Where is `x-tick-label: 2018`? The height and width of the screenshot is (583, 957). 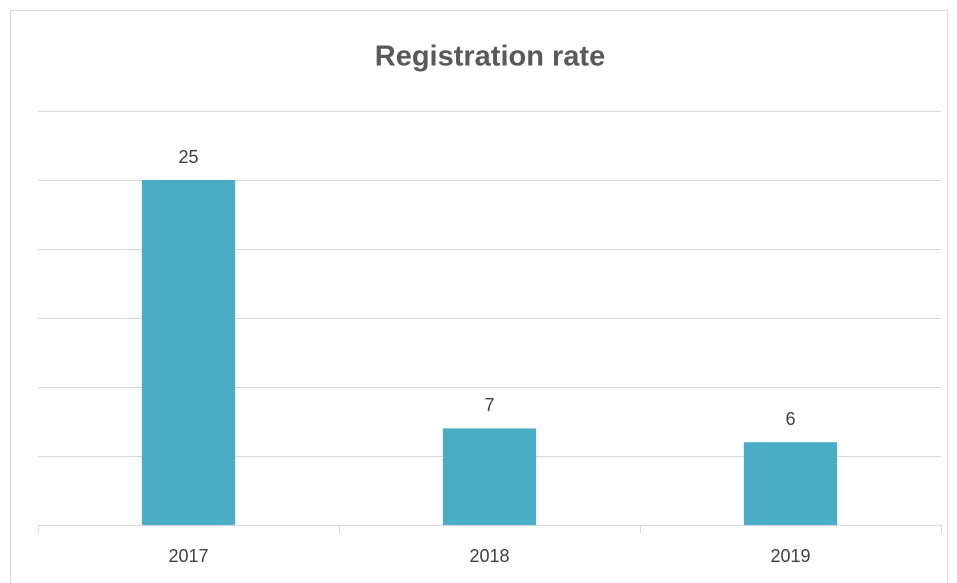 x-tick-label: 2018 is located at coordinates (489, 556).